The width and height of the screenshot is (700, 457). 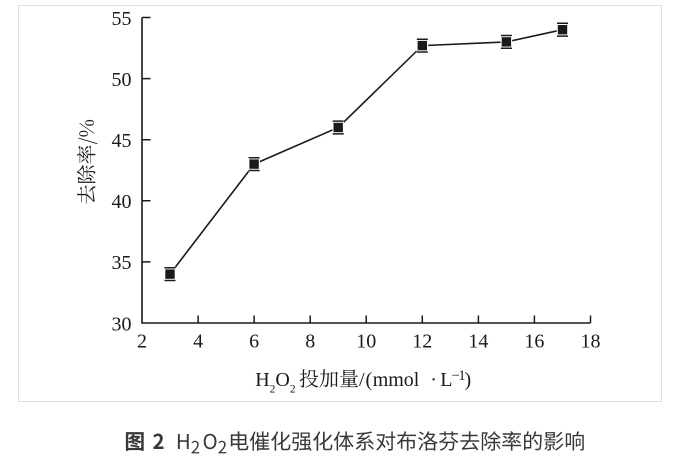 What do you see at coordinates (458, 376) in the screenshot?
I see `svg-text: −1` at bounding box center [458, 376].